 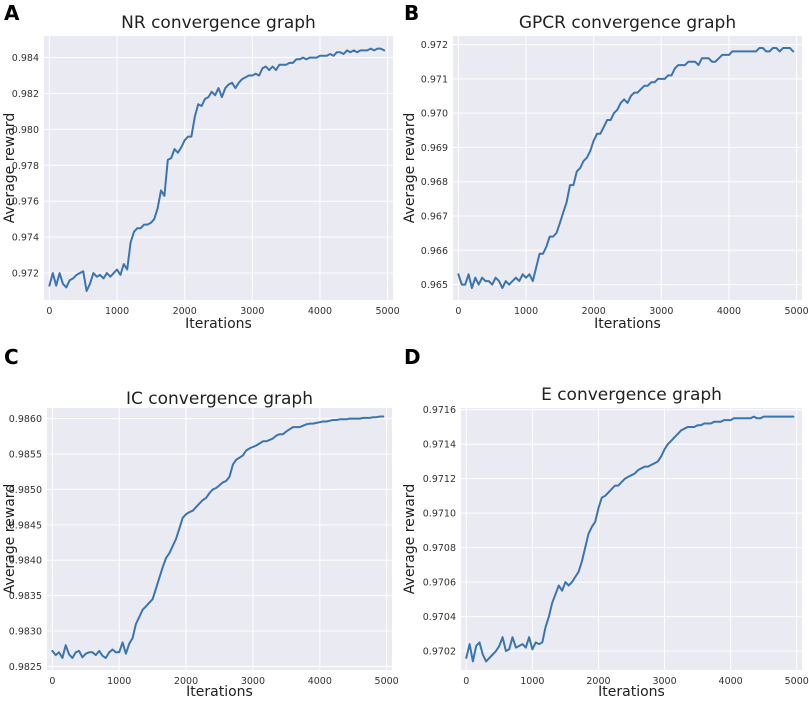 I want to click on y-tick-label: 0.9860, so click(x=25, y=419).